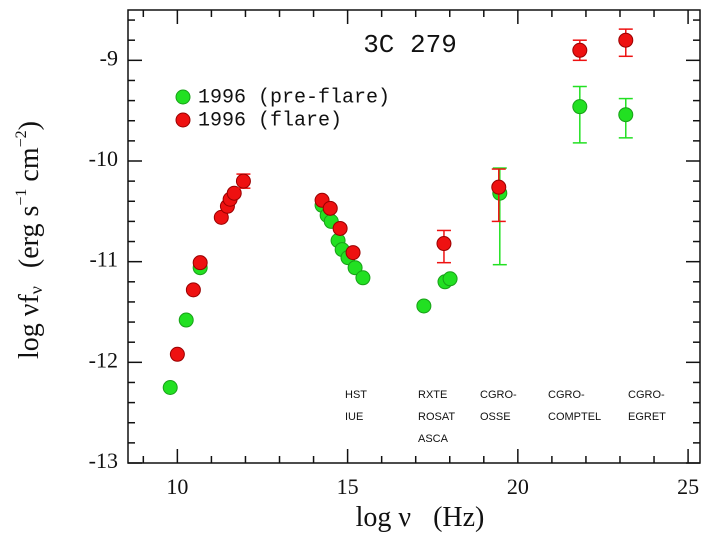 The height and width of the screenshot is (538, 711). Describe the element at coordinates (177, 486) in the screenshot. I see `x-tick-label: 10` at that location.